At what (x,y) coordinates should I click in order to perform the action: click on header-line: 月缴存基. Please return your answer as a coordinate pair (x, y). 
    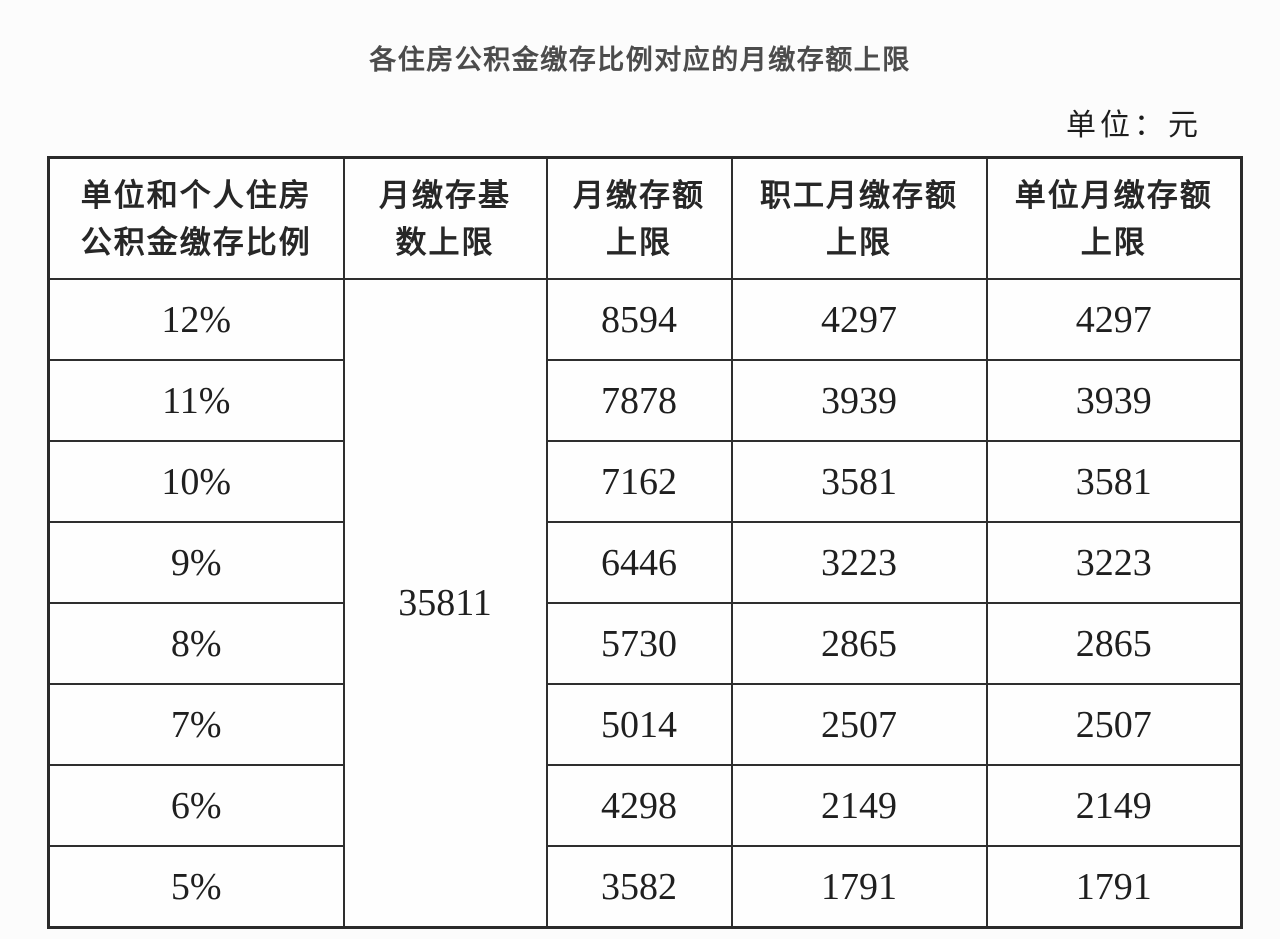
    Looking at the image, I should click on (445, 195).